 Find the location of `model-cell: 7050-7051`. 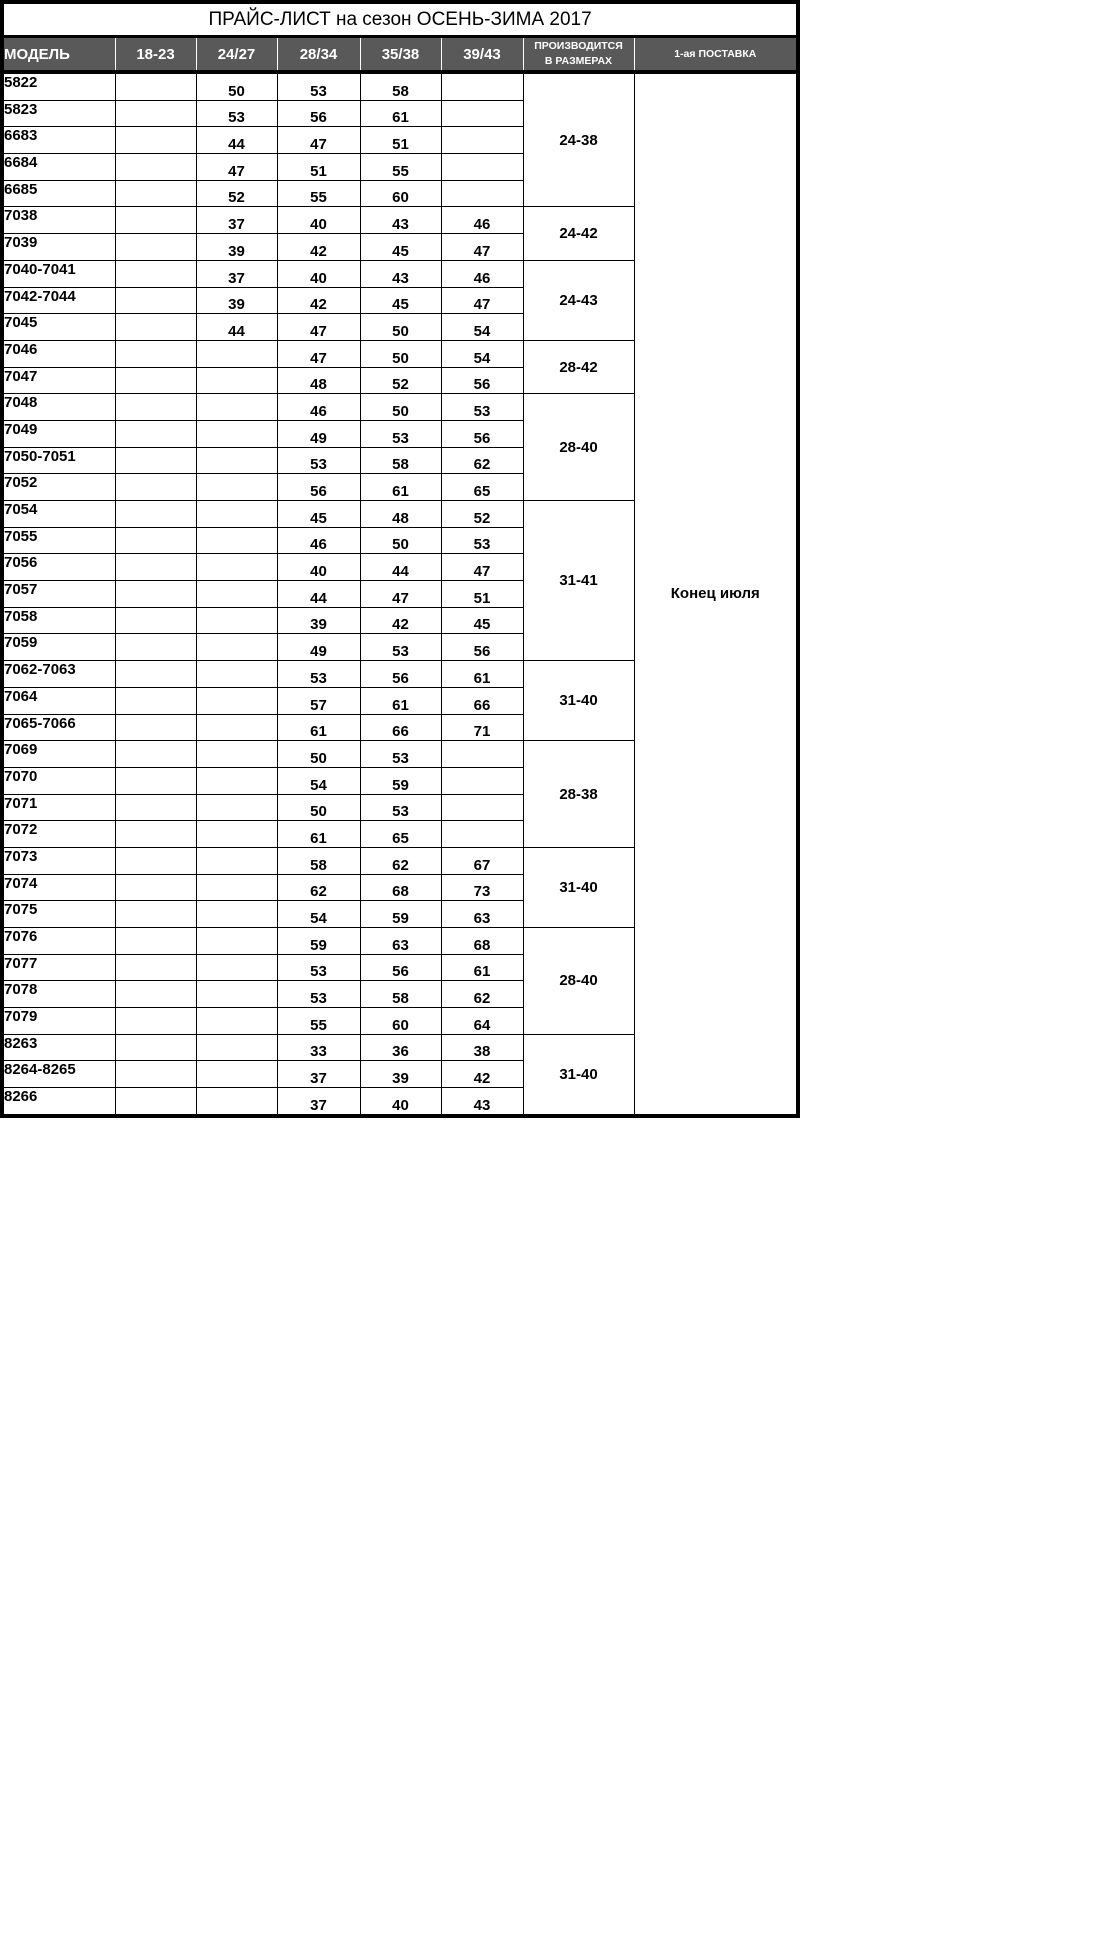

model-cell: 7050-7051 is located at coordinates (58, 460).